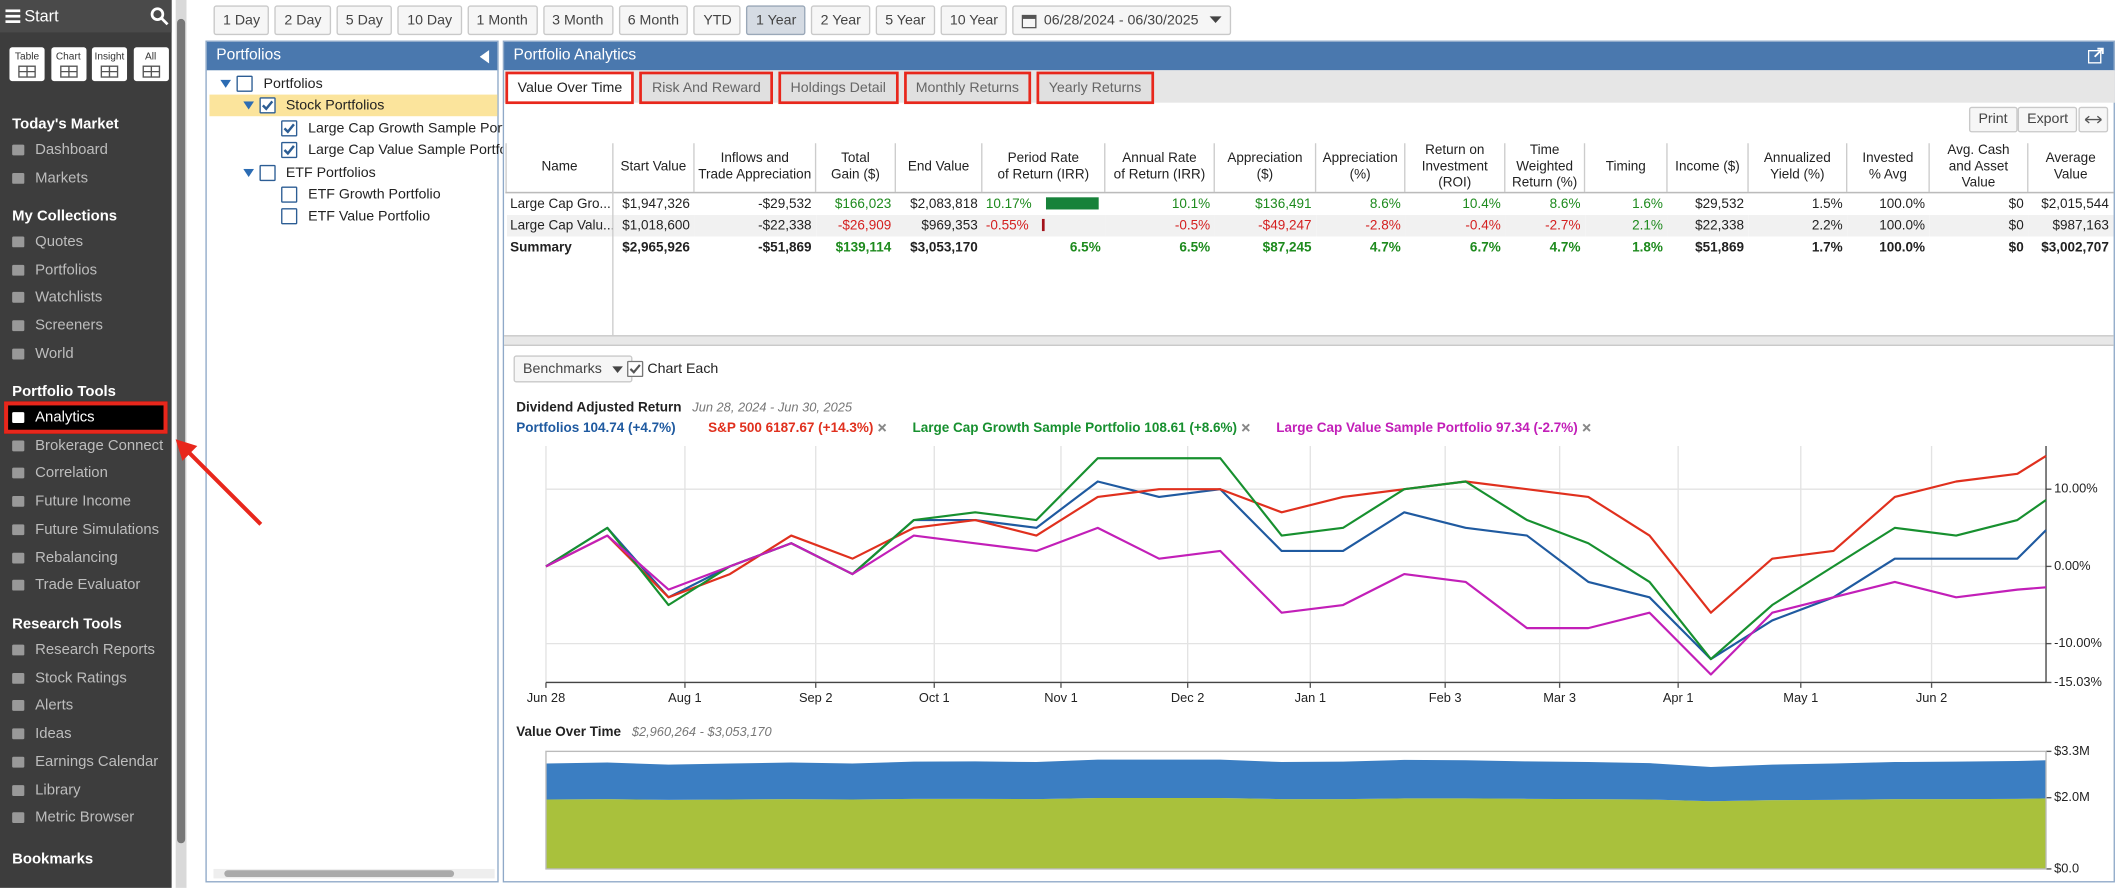 This screenshot has height=888, width=2119. I want to click on nav-item: Rebalancing, so click(86, 557).